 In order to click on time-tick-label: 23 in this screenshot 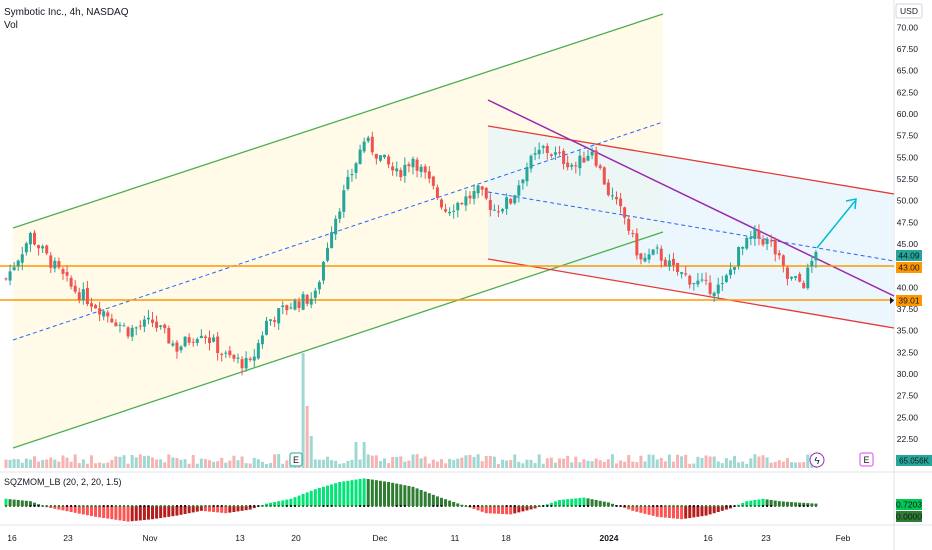, I will do `click(766, 538)`.